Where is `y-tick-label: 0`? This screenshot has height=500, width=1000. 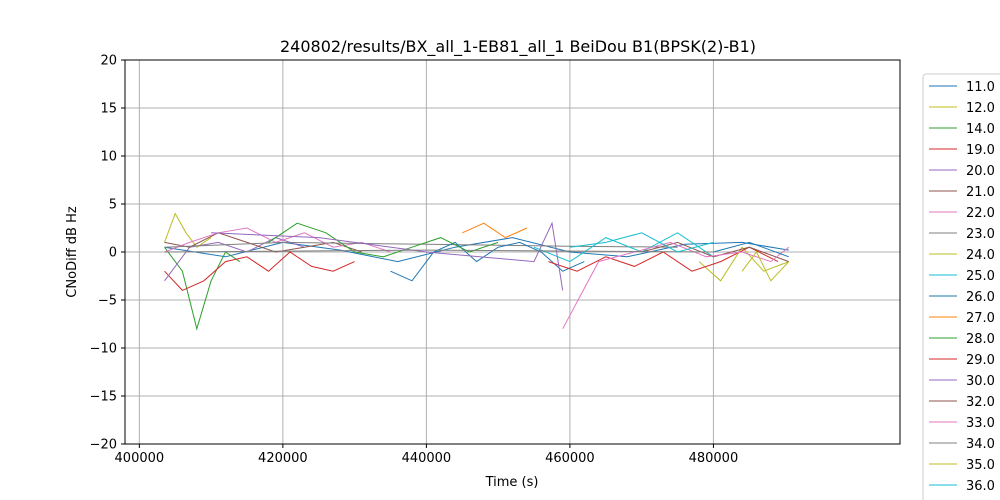 y-tick-label: 0 is located at coordinates (113, 253).